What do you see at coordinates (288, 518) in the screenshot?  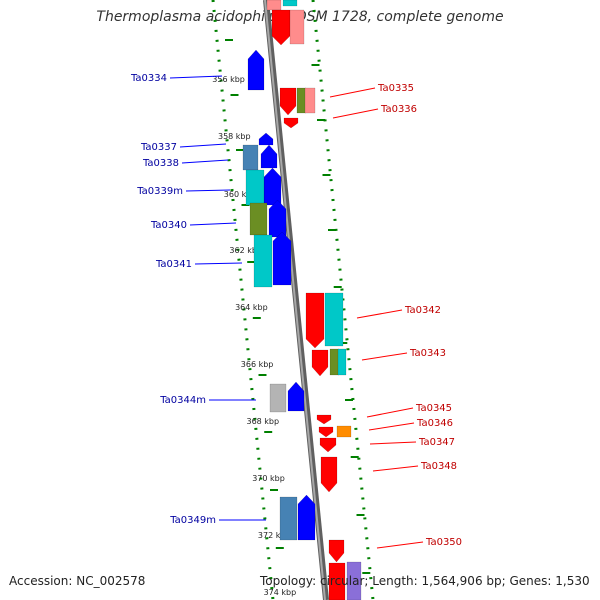 I see `gene-ta0349m-region` at bounding box center [288, 518].